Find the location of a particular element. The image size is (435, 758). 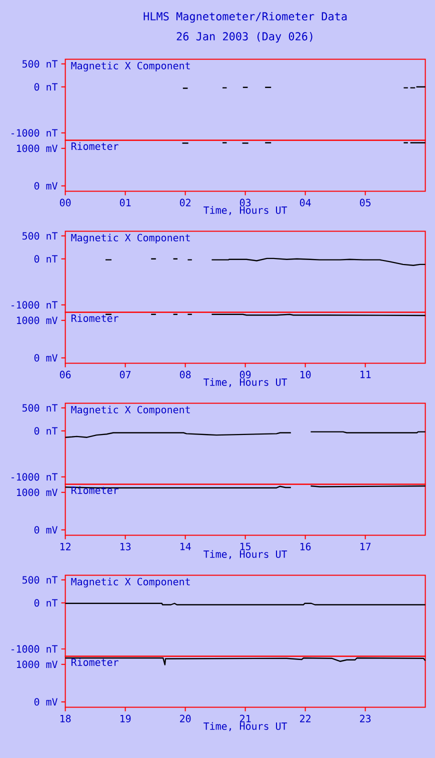

chart-subtitle: 26 Jan 2003 (Day 026) is located at coordinates (244, 37).